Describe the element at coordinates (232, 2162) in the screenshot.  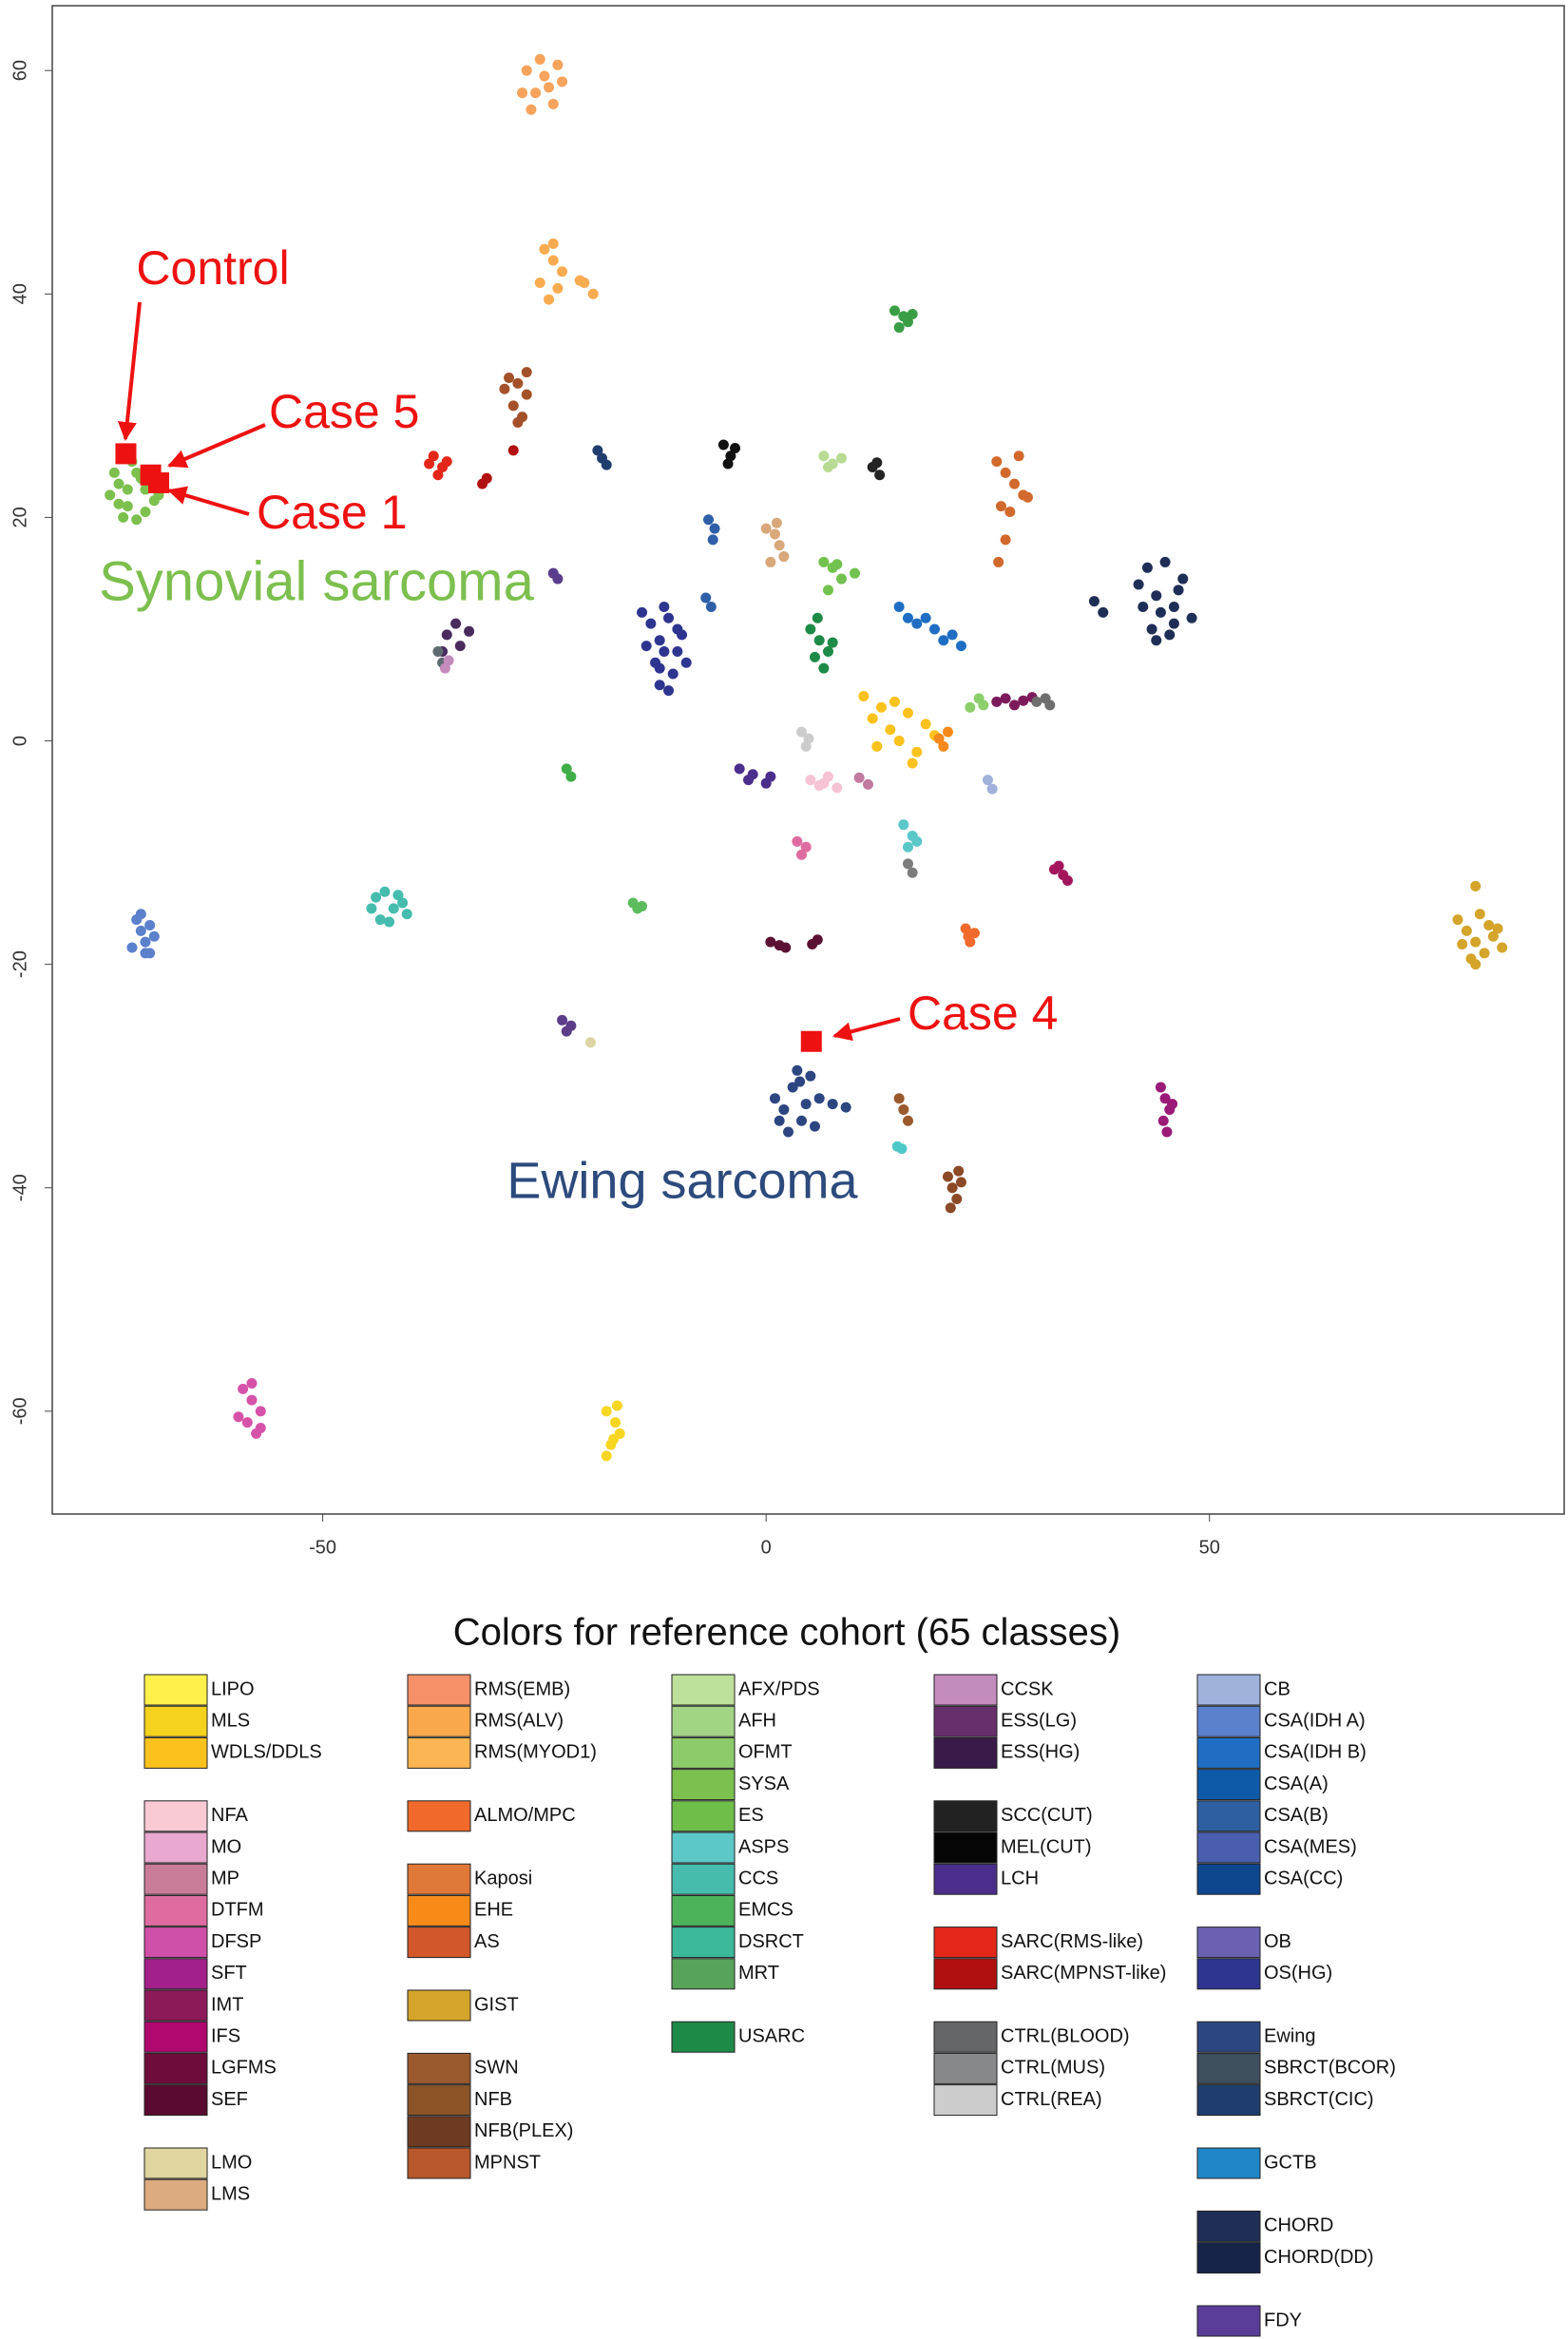
I see `legend-label: LMO` at that location.